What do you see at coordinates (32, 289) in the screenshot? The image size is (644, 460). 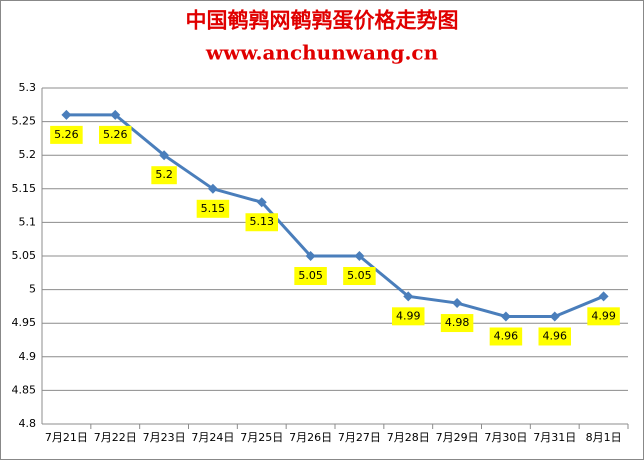 I see `y-tick-label: 5` at bounding box center [32, 289].